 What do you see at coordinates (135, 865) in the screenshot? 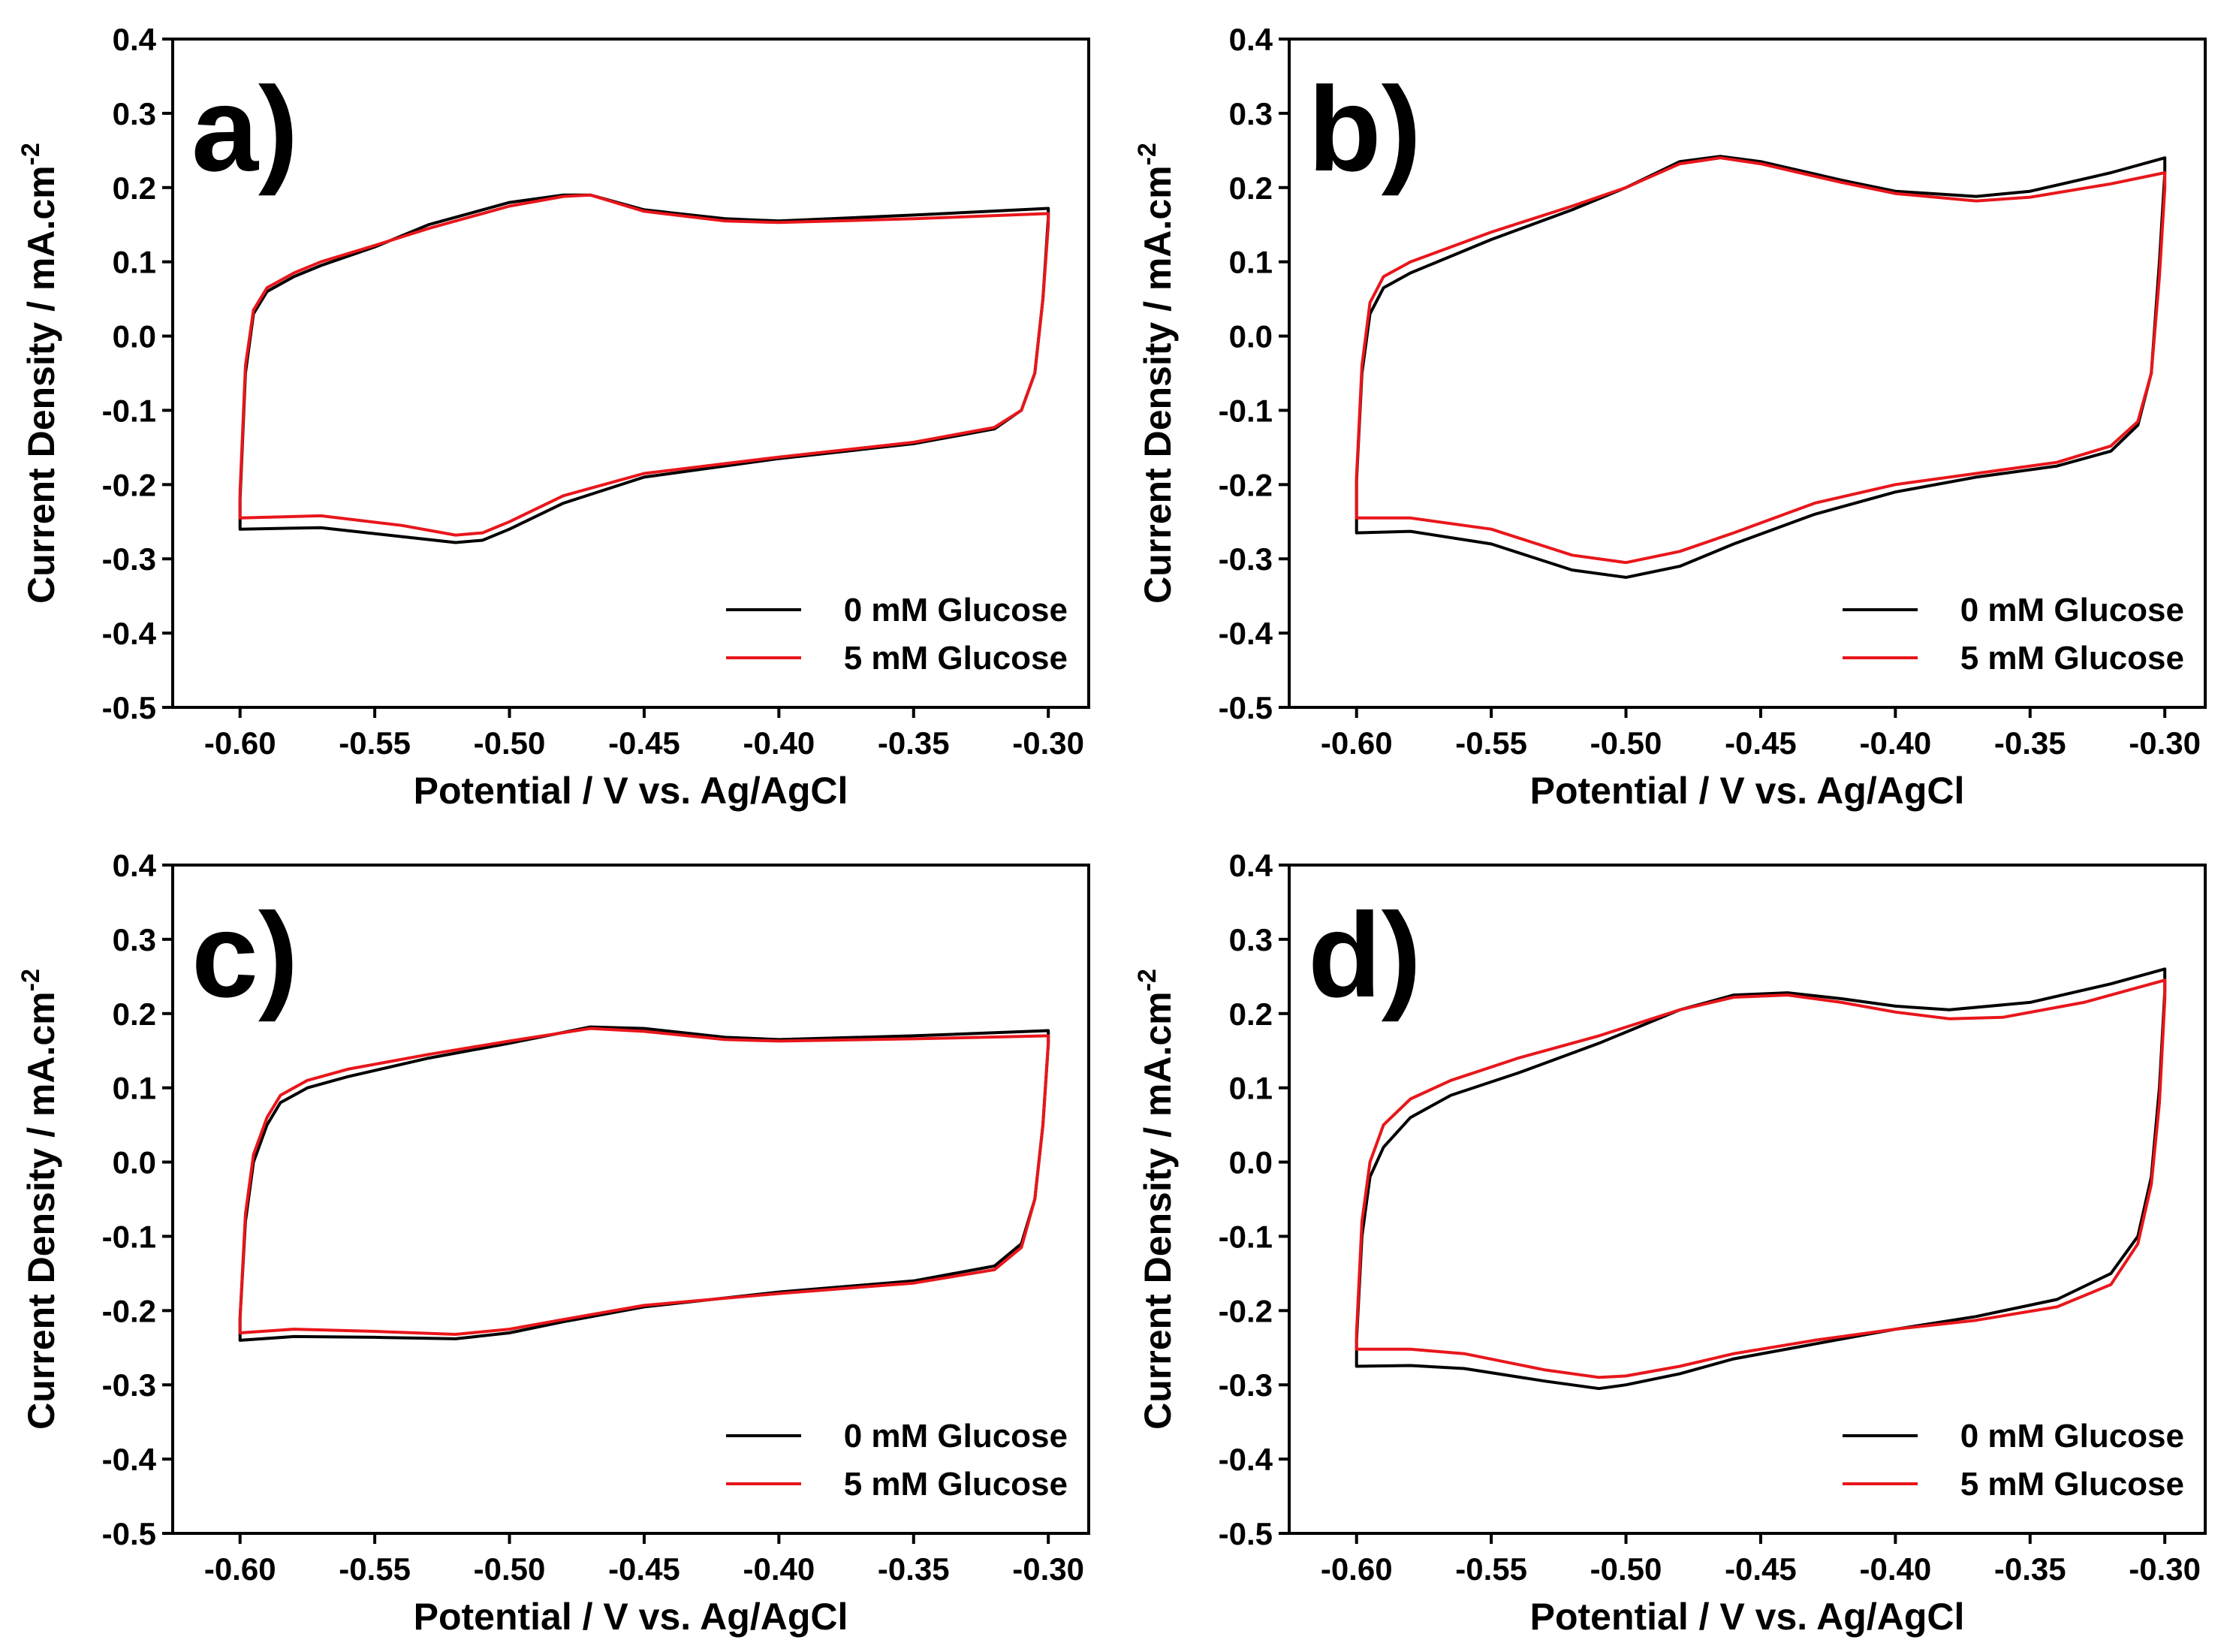
I see `y-tick-label: 0.4` at bounding box center [135, 865].